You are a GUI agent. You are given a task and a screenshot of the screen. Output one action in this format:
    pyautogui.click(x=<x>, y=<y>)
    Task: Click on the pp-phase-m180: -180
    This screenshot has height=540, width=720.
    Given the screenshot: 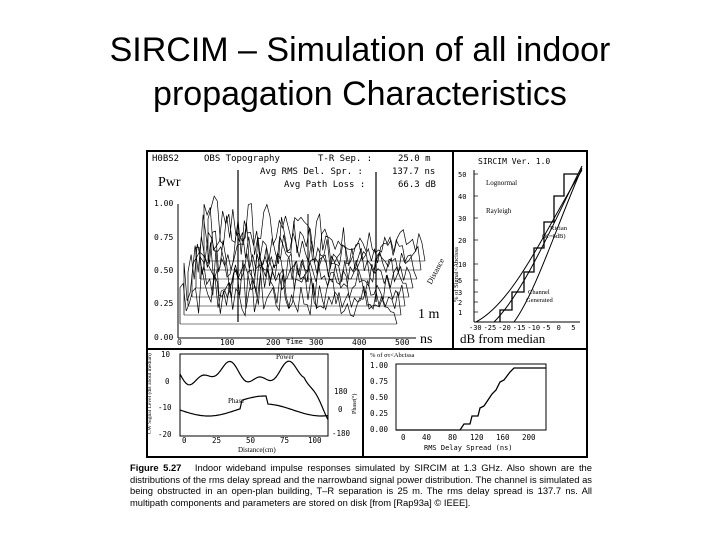 What is the action you would take?
    pyautogui.click(x=341, y=433)
    